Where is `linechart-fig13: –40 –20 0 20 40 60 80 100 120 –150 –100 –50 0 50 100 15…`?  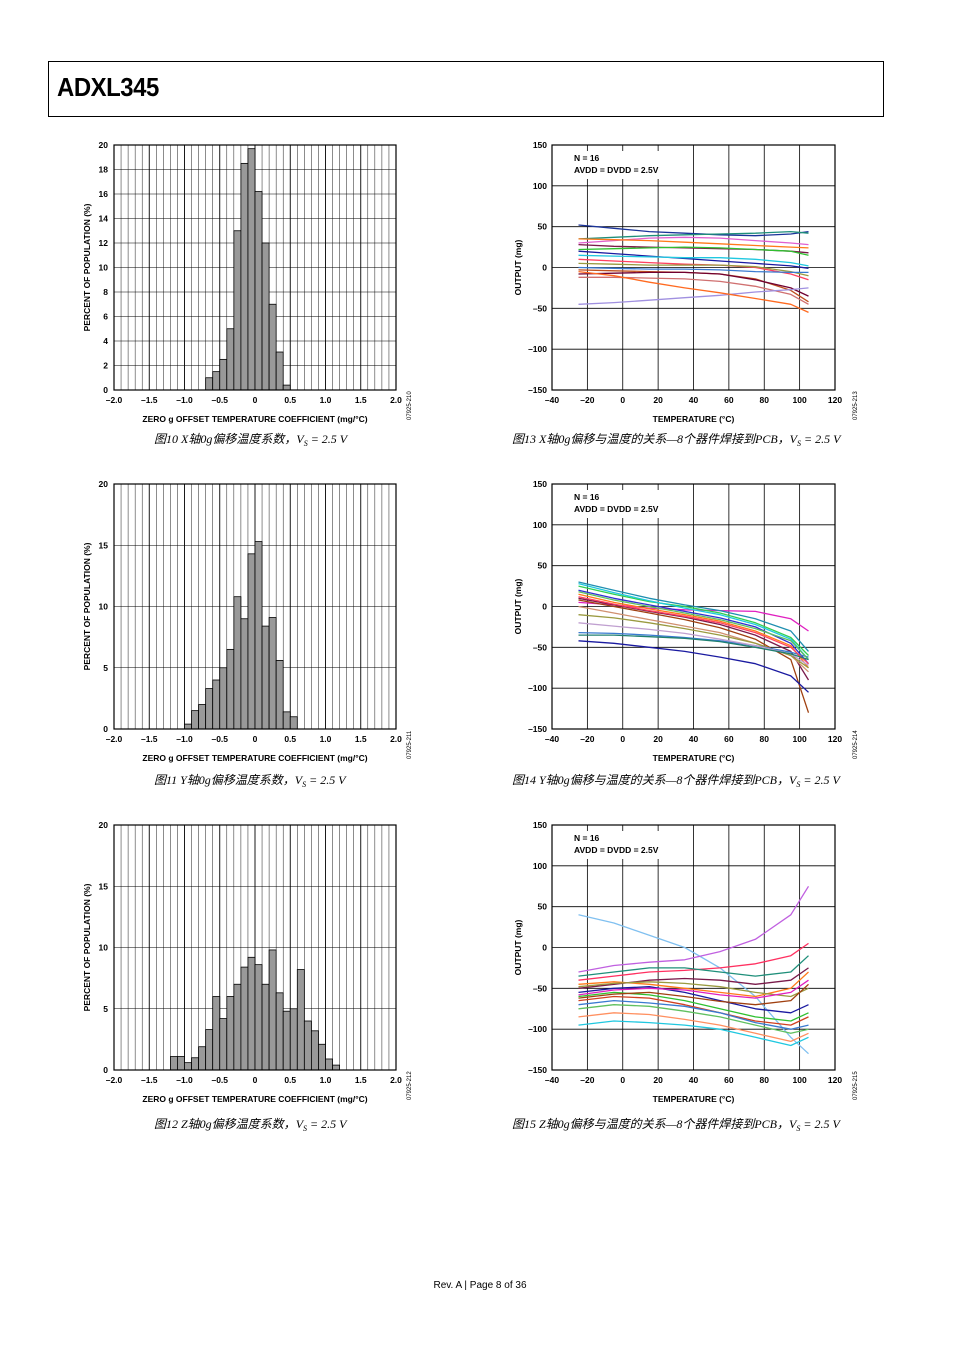 linechart-fig13: –40 –20 0 20 40 60 80 100 120 –150 –100 –50 0 50 100 15… is located at coordinates (686, 282).